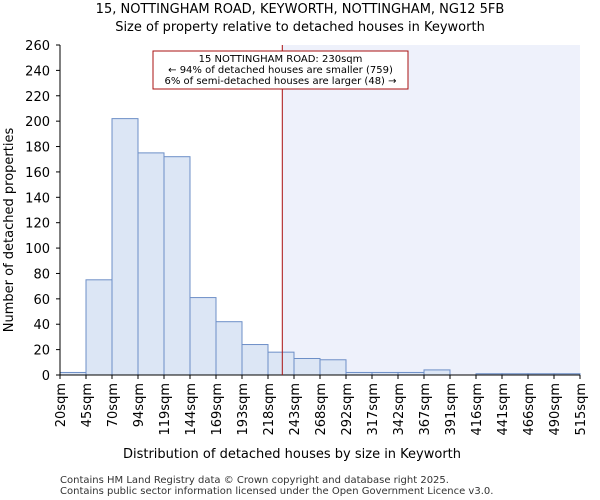 Image resolution: width=600 pixels, height=500 pixels. What do you see at coordinates (451, 409) in the screenshot?
I see `x-tick-label: 391sqm` at bounding box center [451, 409].